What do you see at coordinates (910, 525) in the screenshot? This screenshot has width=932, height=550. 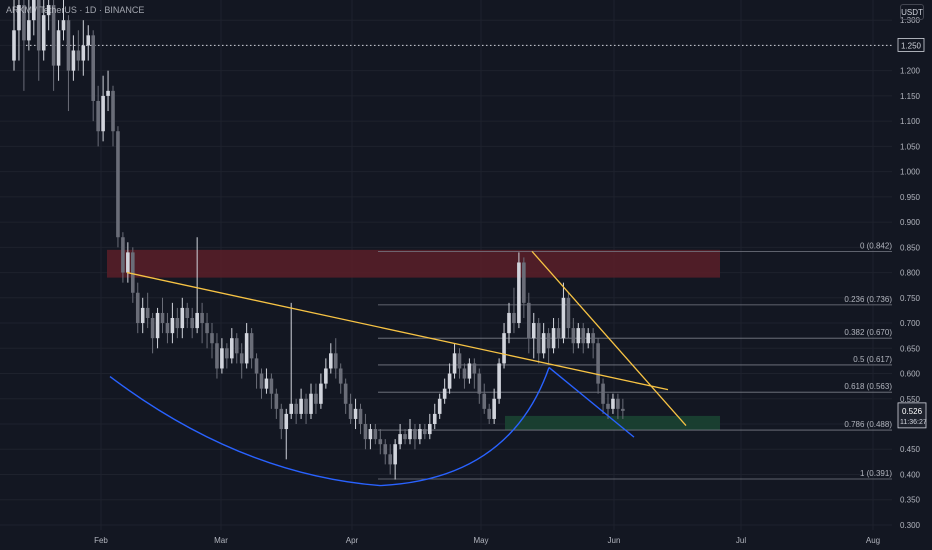 I see `y-axis-tick-label: 0.300` at bounding box center [910, 525].